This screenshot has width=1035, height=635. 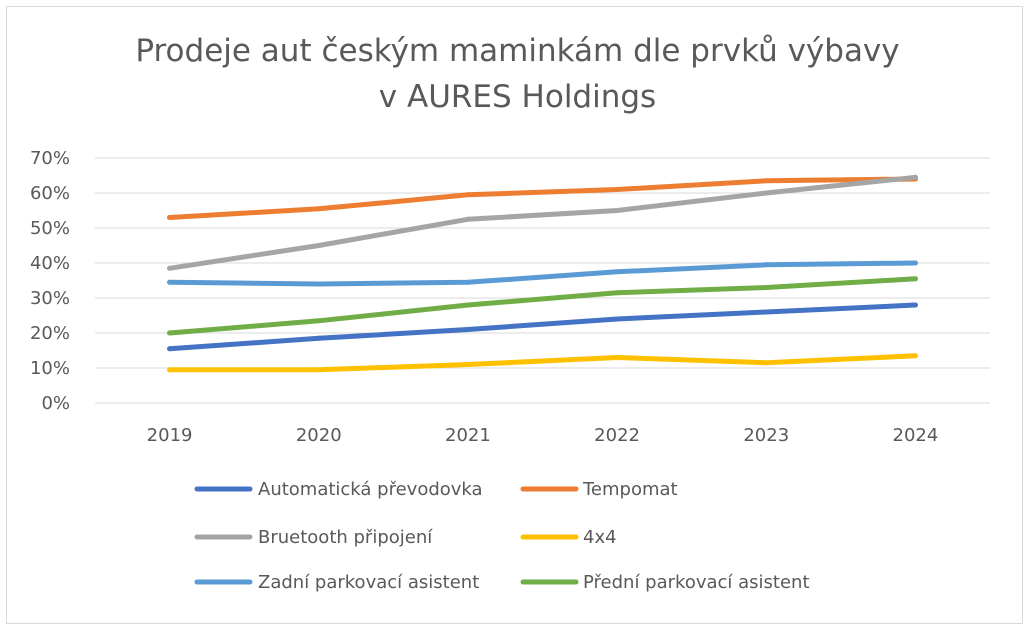 I want to click on legend-label-2: Bruetooth připojení, so click(x=345, y=537).